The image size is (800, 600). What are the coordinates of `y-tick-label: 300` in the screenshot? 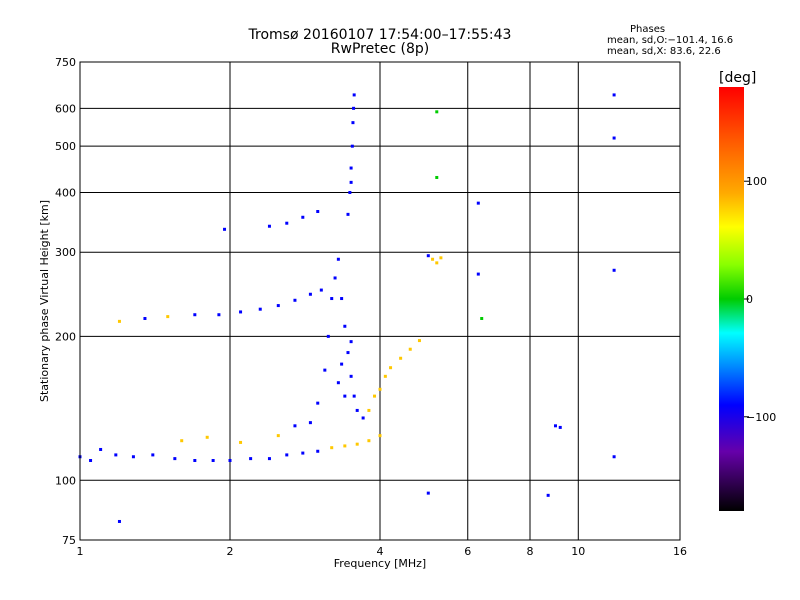 It's located at (65, 252).